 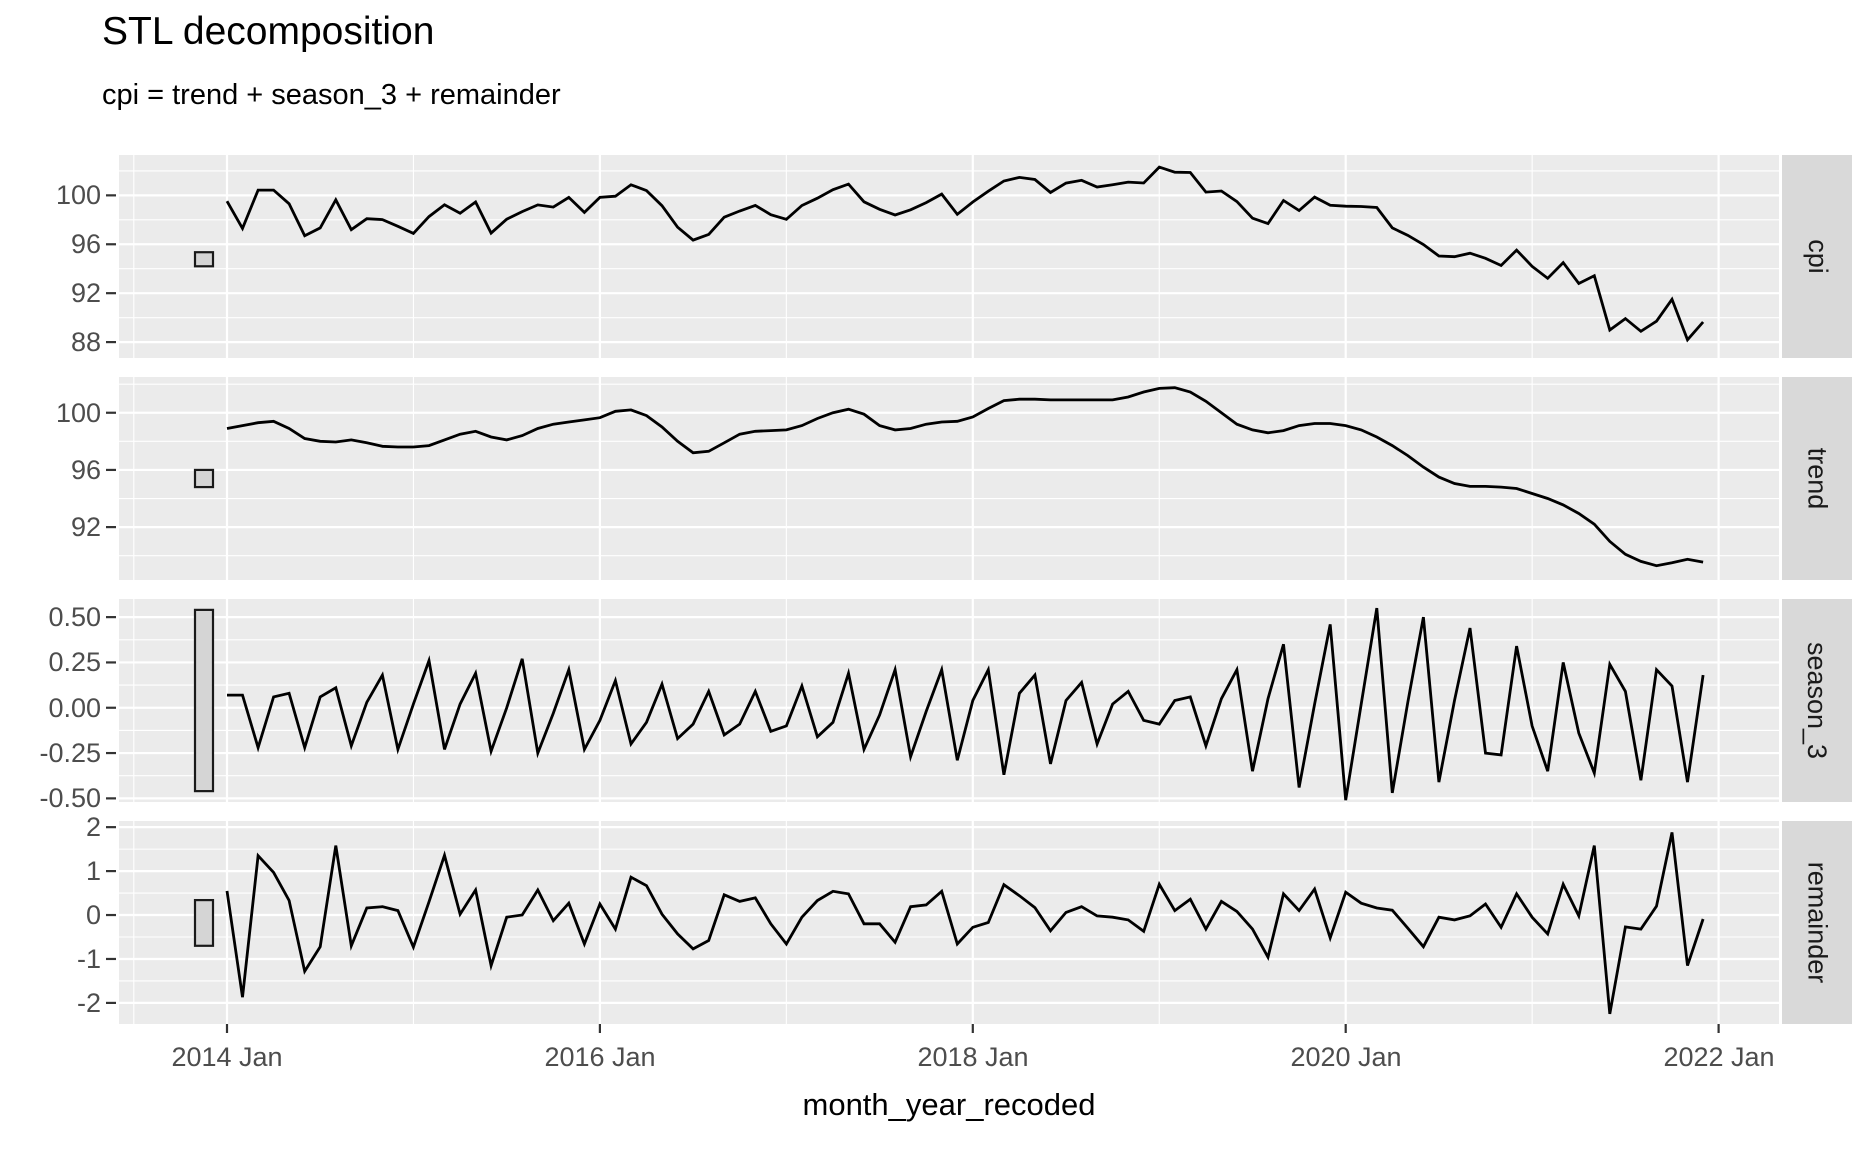 I want to click on facet-strip-label: trend, so click(x=1817, y=478).